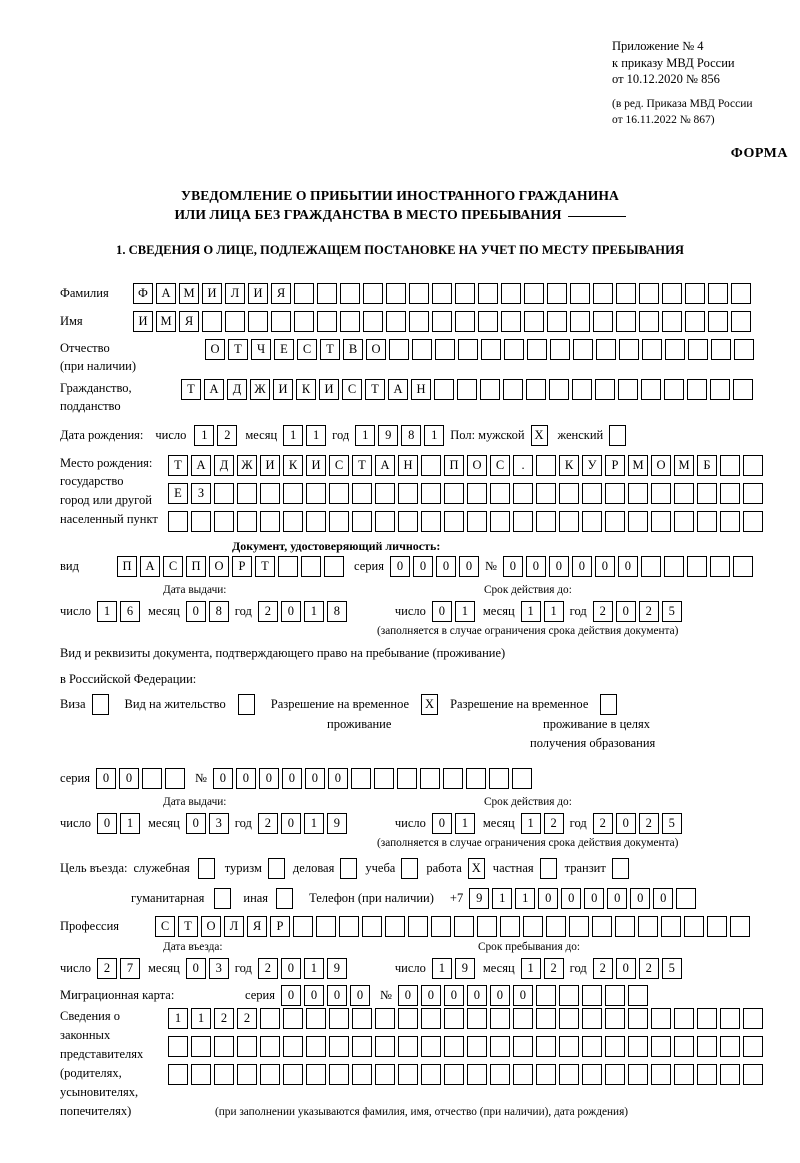  What do you see at coordinates (465, 1046) in the screenshot?
I see `representatives-input-line2` at bounding box center [465, 1046].